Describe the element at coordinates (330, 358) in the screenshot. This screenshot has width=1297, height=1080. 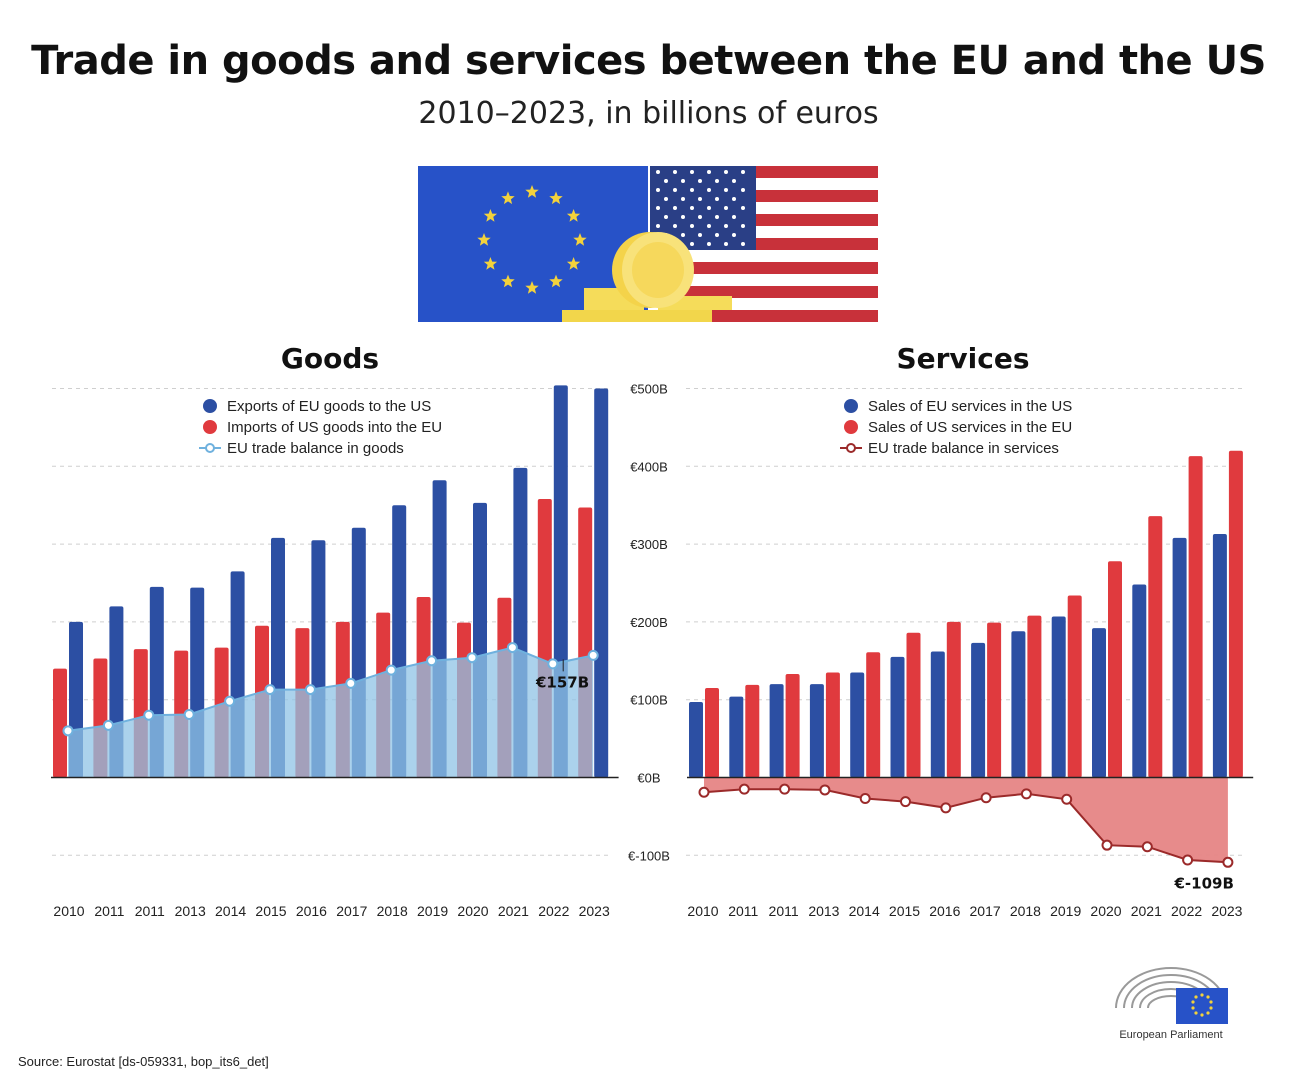
I see `panel-title: Goods` at that location.